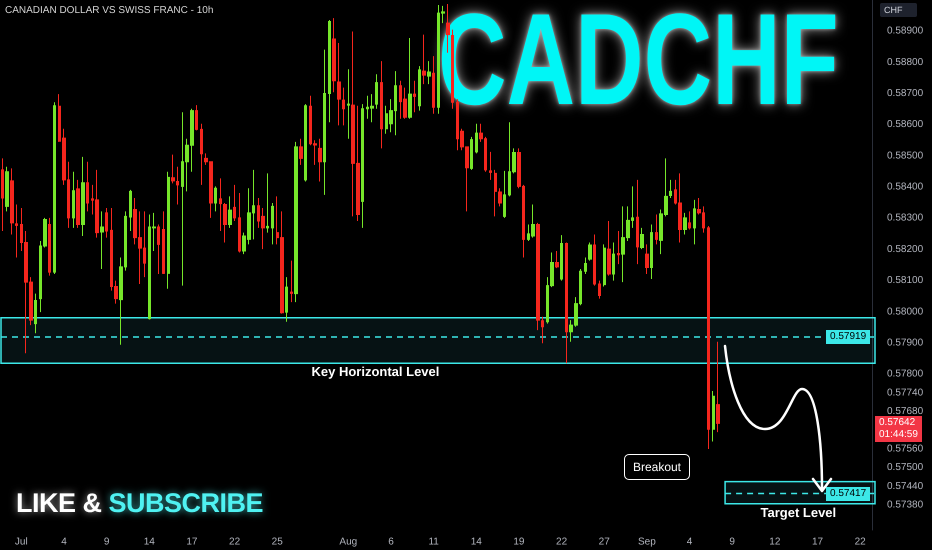  I want to click on band-label: Target Level, so click(798, 512).